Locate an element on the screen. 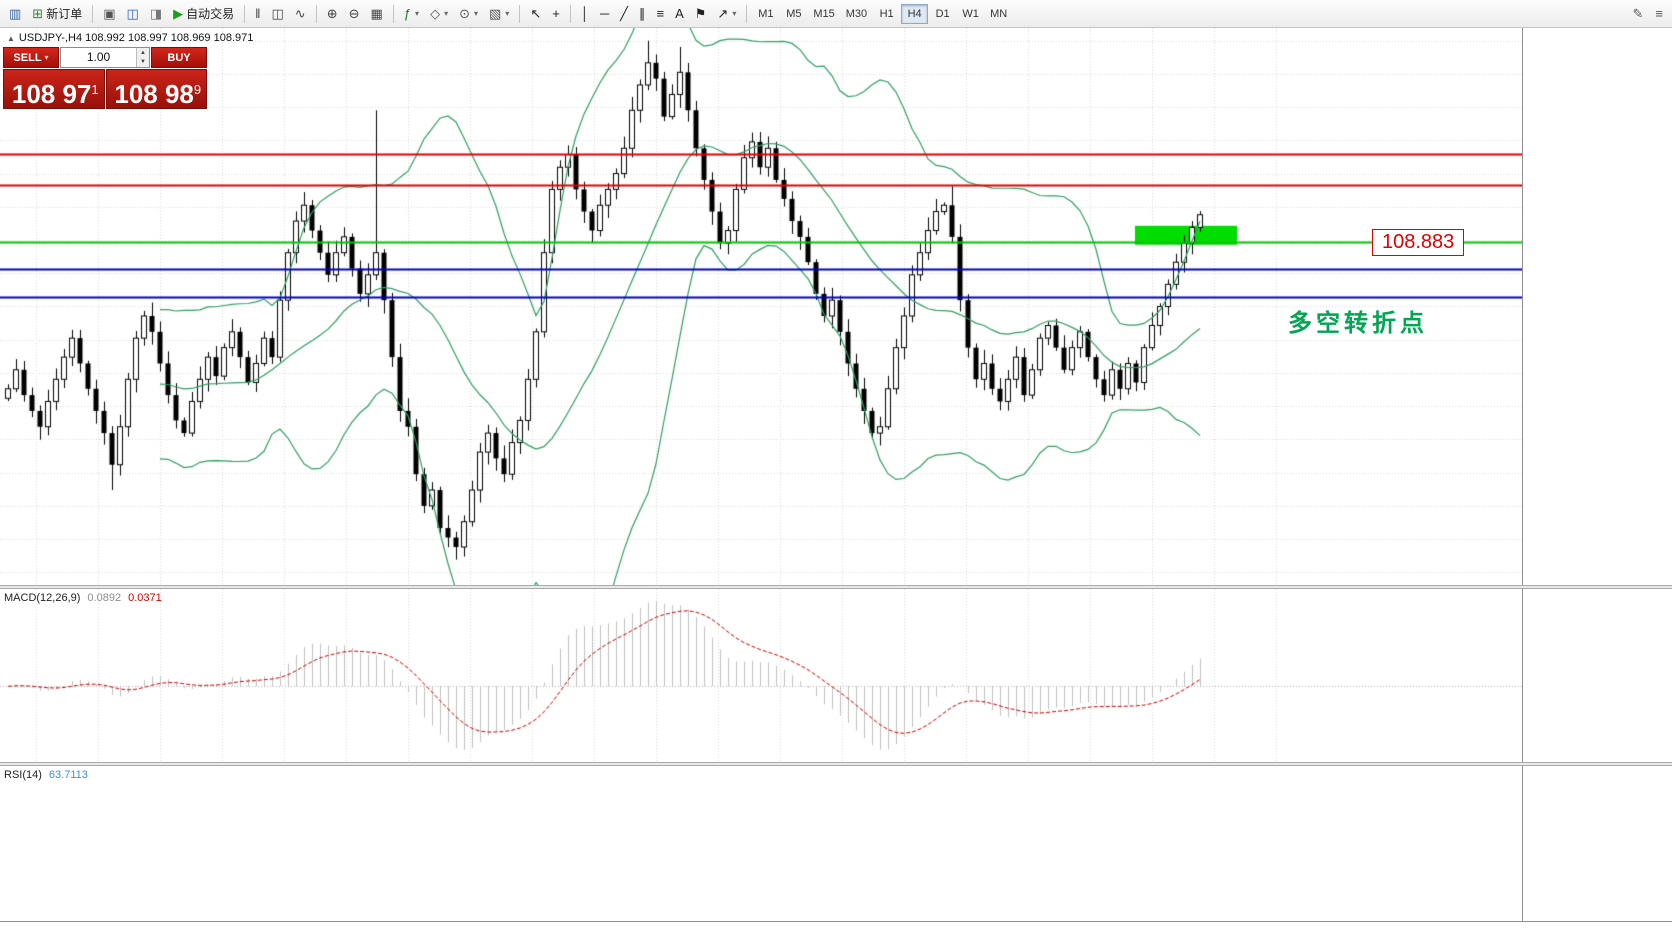  sell-price-button: 108 97 1 is located at coordinates (54, 89).